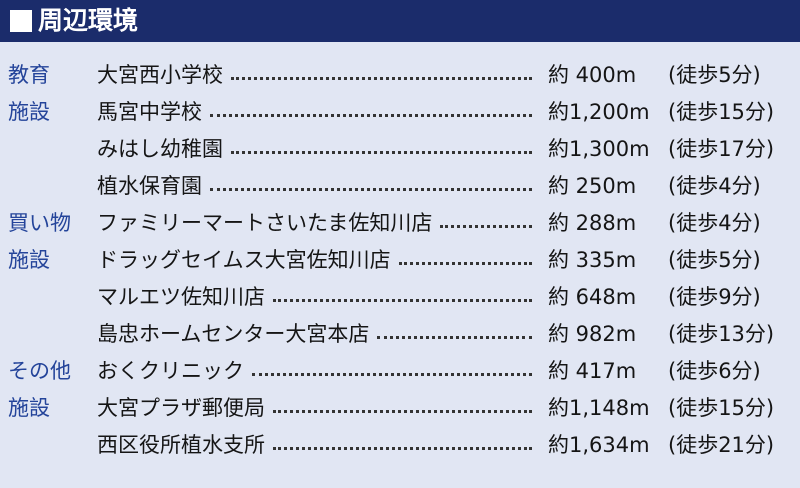 Image resolution: width=800 pixels, height=488 pixels. I want to click on facility-cell: ファミリーマートさいたま佐知川店, so click(317, 223).